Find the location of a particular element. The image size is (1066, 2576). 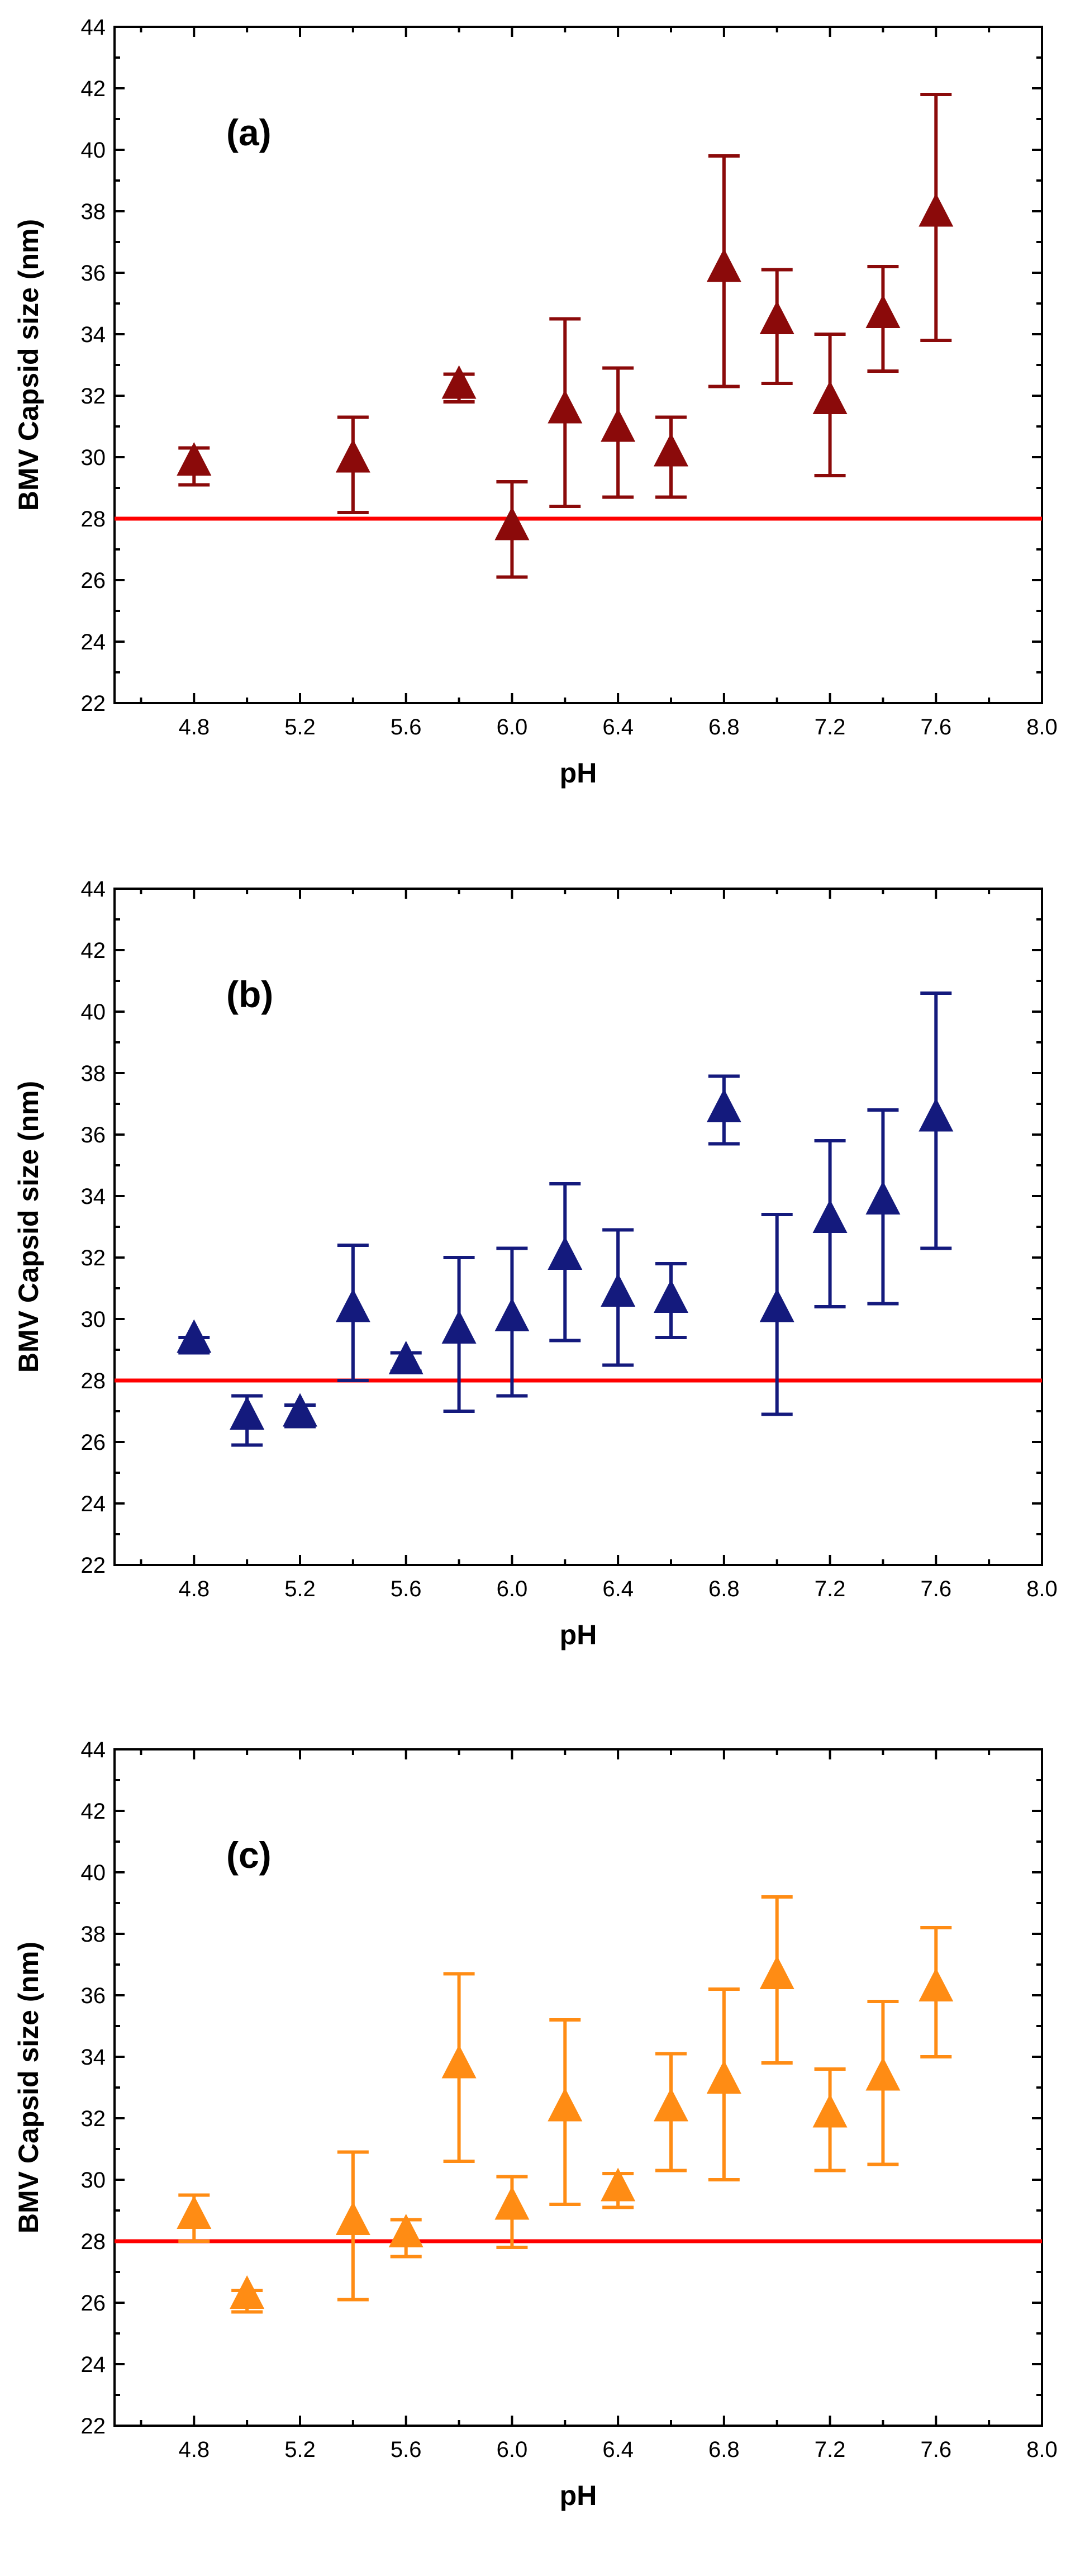

panel-label: (a) is located at coordinates (249, 132).